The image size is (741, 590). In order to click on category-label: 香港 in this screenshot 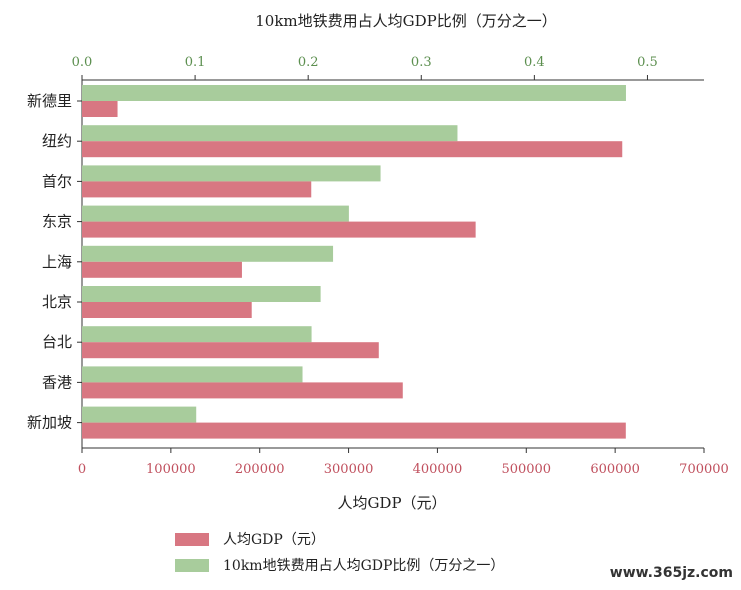, I will do `click(57, 382)`.